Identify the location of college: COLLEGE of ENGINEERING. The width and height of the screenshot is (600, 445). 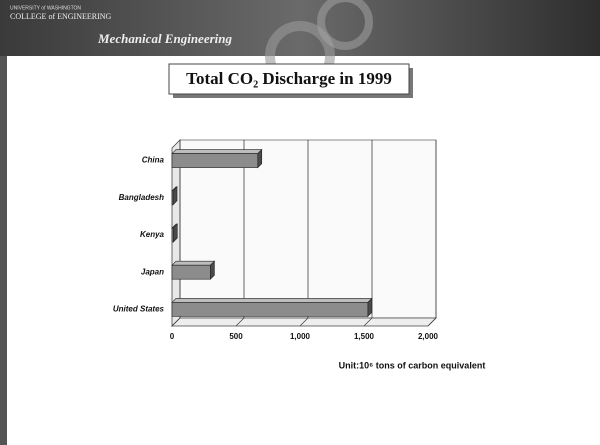
(61, 16).